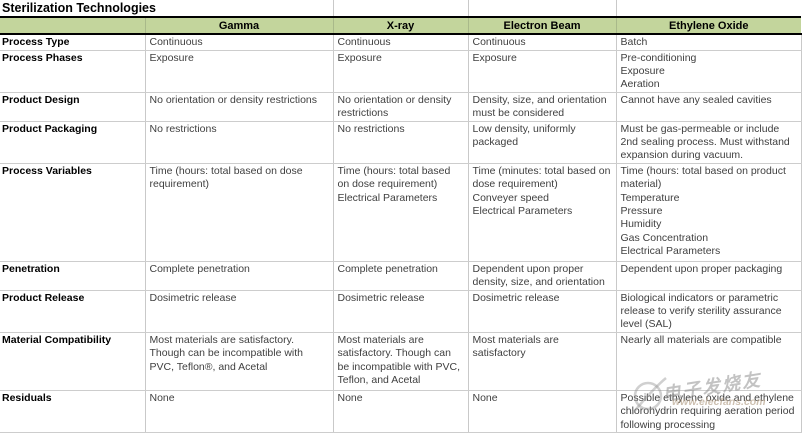 The height and width of the screenshot is (433, 807). Describe the element at coordinates (708, 42) in the screenshot. I see `table-cell: Batch` at that location.